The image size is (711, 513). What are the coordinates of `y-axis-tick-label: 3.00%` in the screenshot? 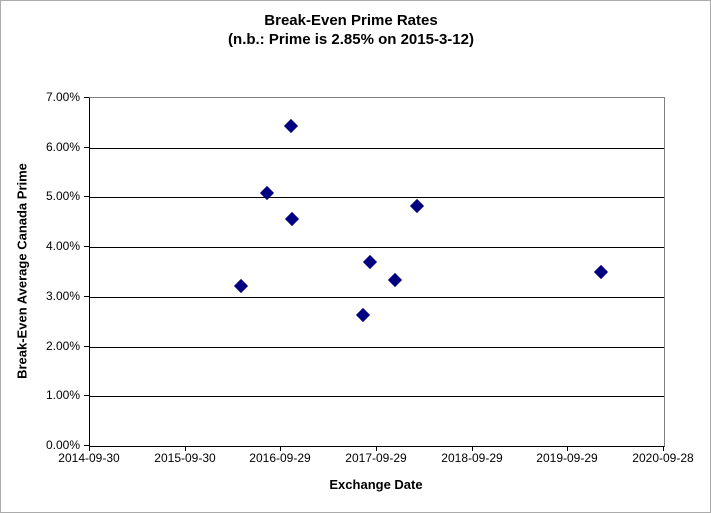 It's located at (62, 296).